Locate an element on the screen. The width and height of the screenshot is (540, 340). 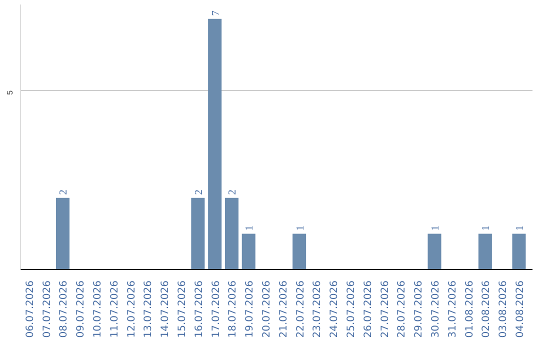
x-tick-label: 10.07.2026 is located at coordinates (98, 309).